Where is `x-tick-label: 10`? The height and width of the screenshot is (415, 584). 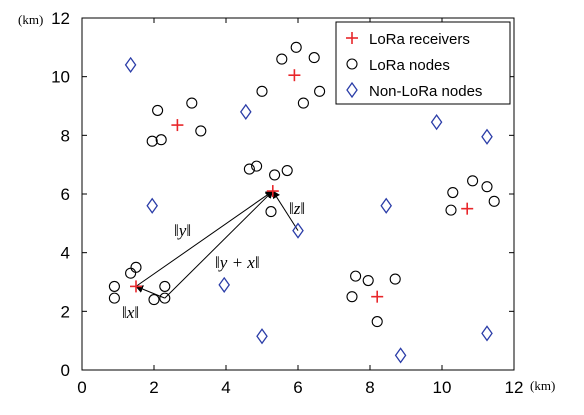 x-tick-label: 10 is located at coordinates (442, 387).